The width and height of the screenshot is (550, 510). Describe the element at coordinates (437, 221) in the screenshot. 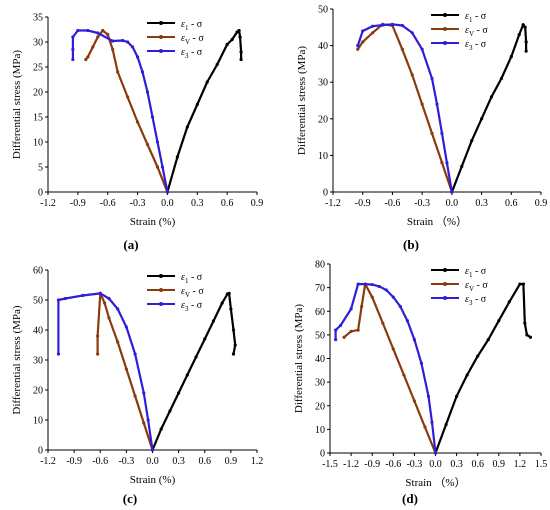

I see `x-axis-label: Strain （%）` at that location.